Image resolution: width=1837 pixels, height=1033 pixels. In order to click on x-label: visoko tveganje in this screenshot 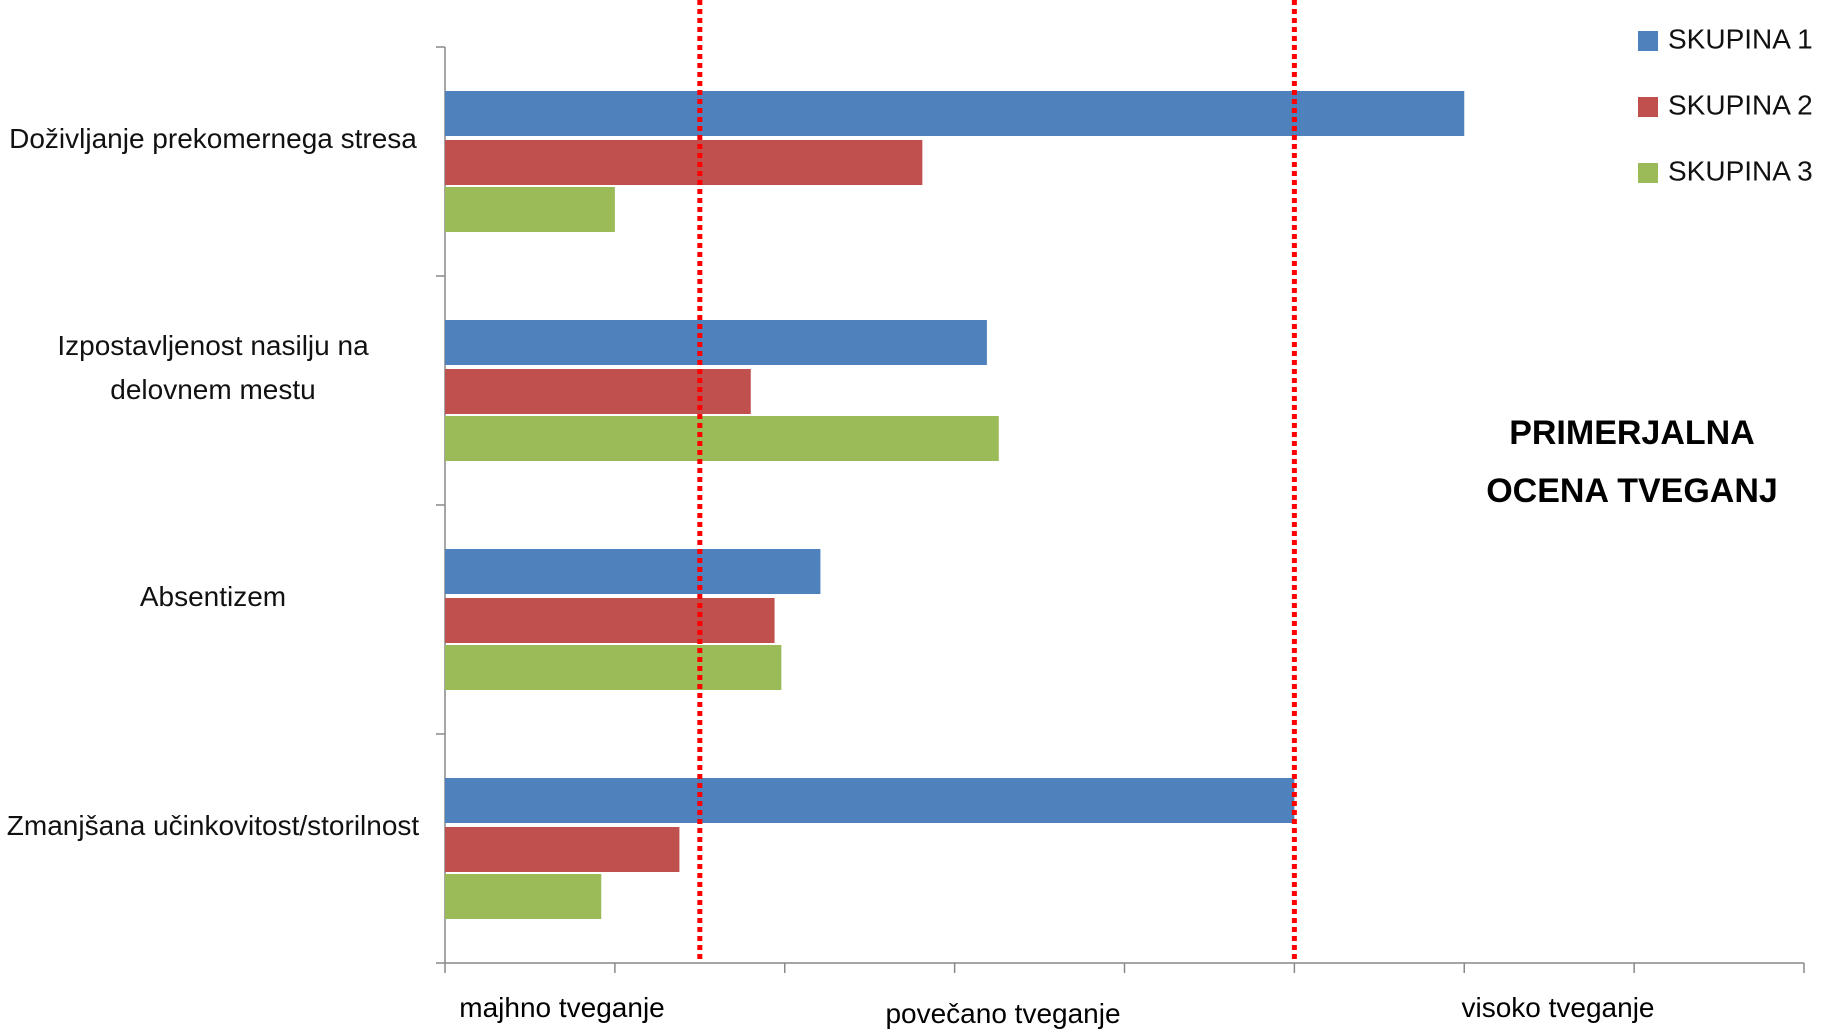, I will do `click(1558, 1007)`.